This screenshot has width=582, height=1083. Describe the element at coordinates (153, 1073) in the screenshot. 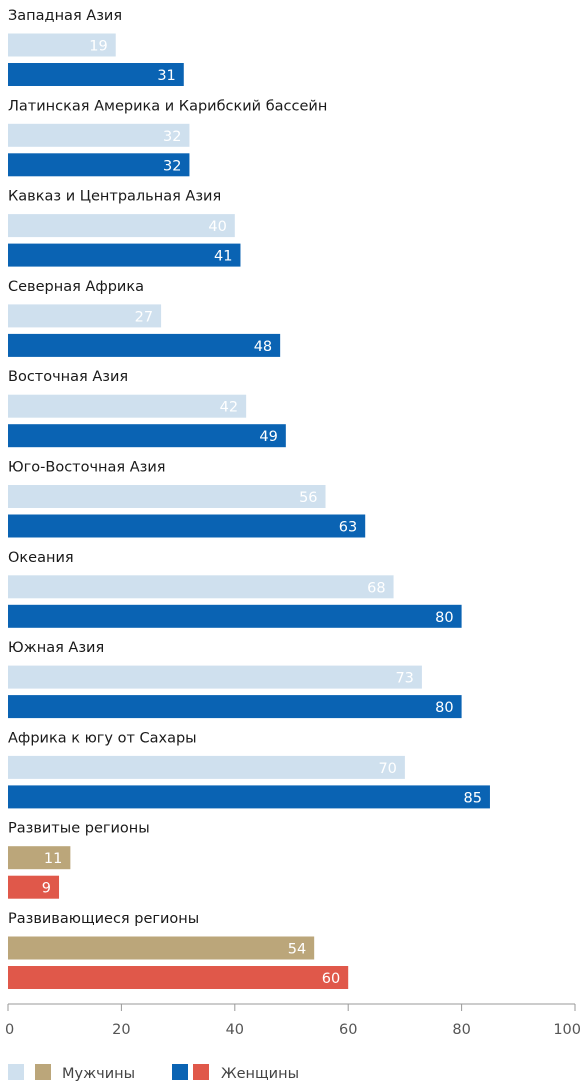

I see `legend: Мужчины Женщины` at that location.